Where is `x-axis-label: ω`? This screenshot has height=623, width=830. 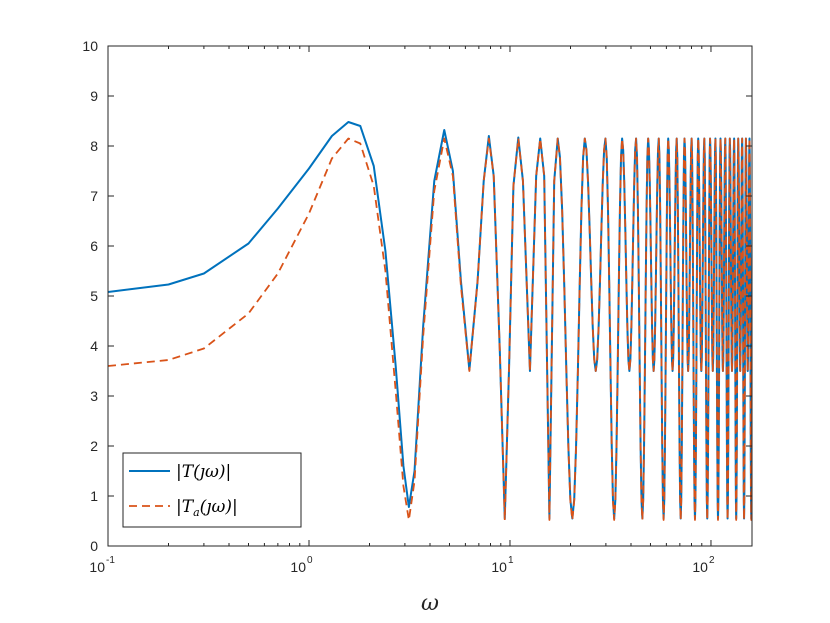 x-axis-label: ω is located at coordinates (430, 603).